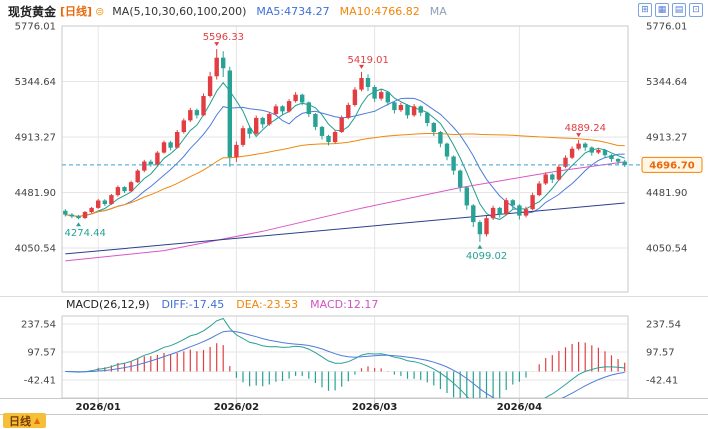 Image resolution: width=708 pixels, height=429 pixels. What do you see at coordinates (345, 364) in the screenshot?
I see `dea-line` at bounding box center [345, 364].